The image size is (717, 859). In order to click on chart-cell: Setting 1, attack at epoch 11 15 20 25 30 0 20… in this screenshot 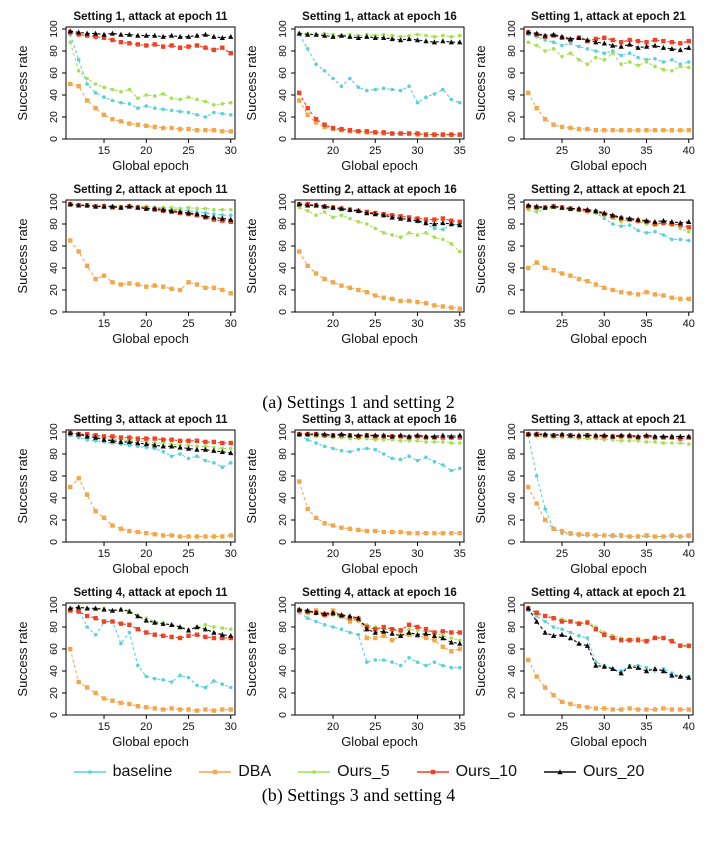, I will do `click(128, 96)`.